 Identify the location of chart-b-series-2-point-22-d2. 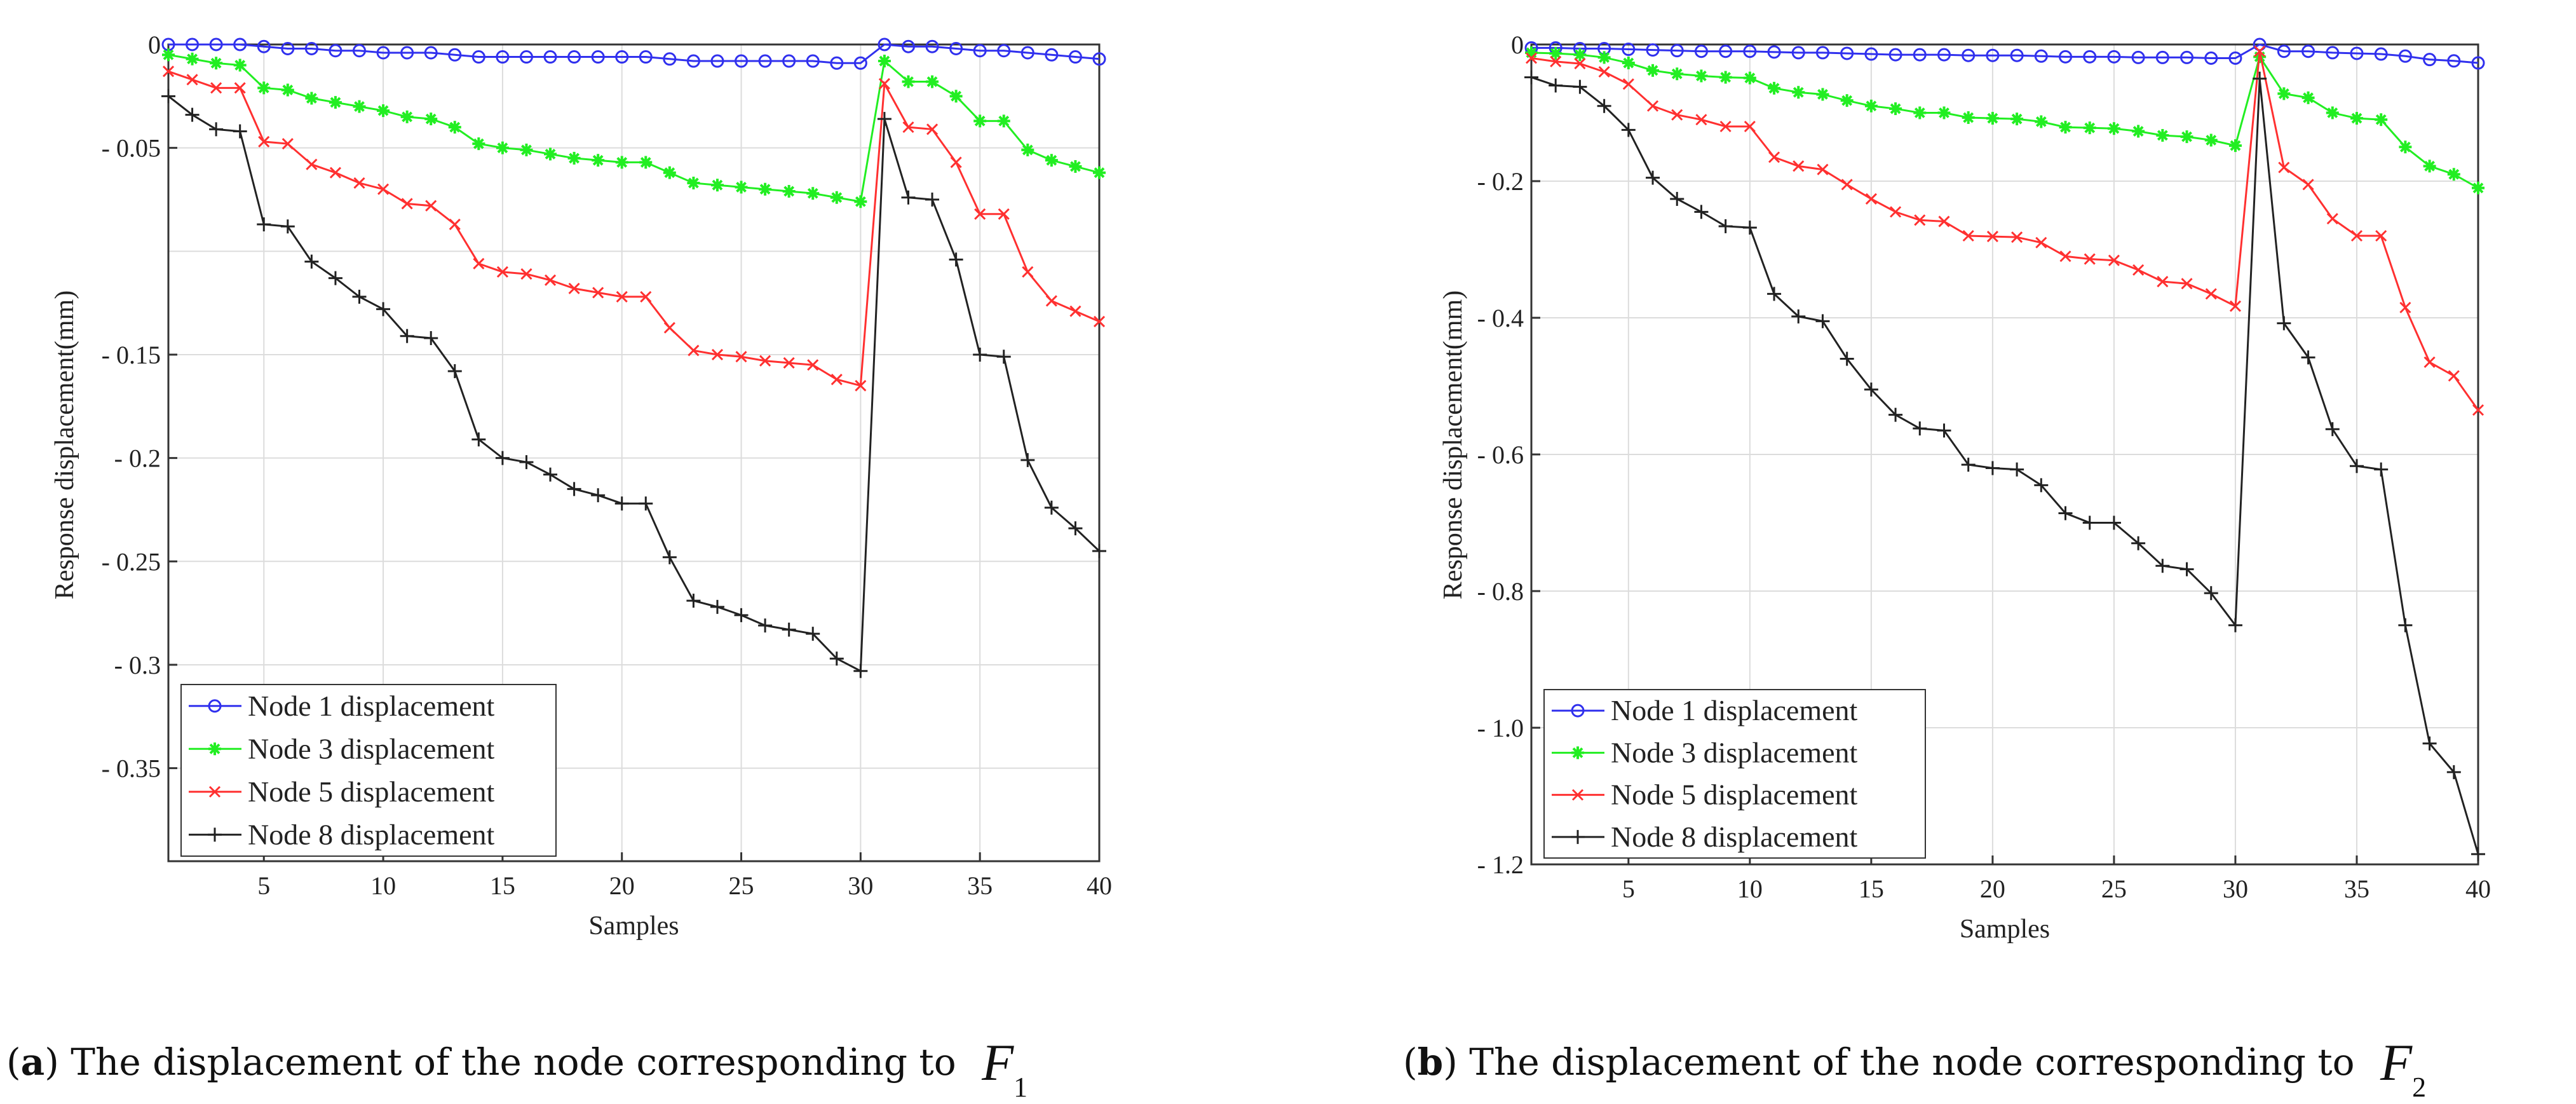
(2041, 121).